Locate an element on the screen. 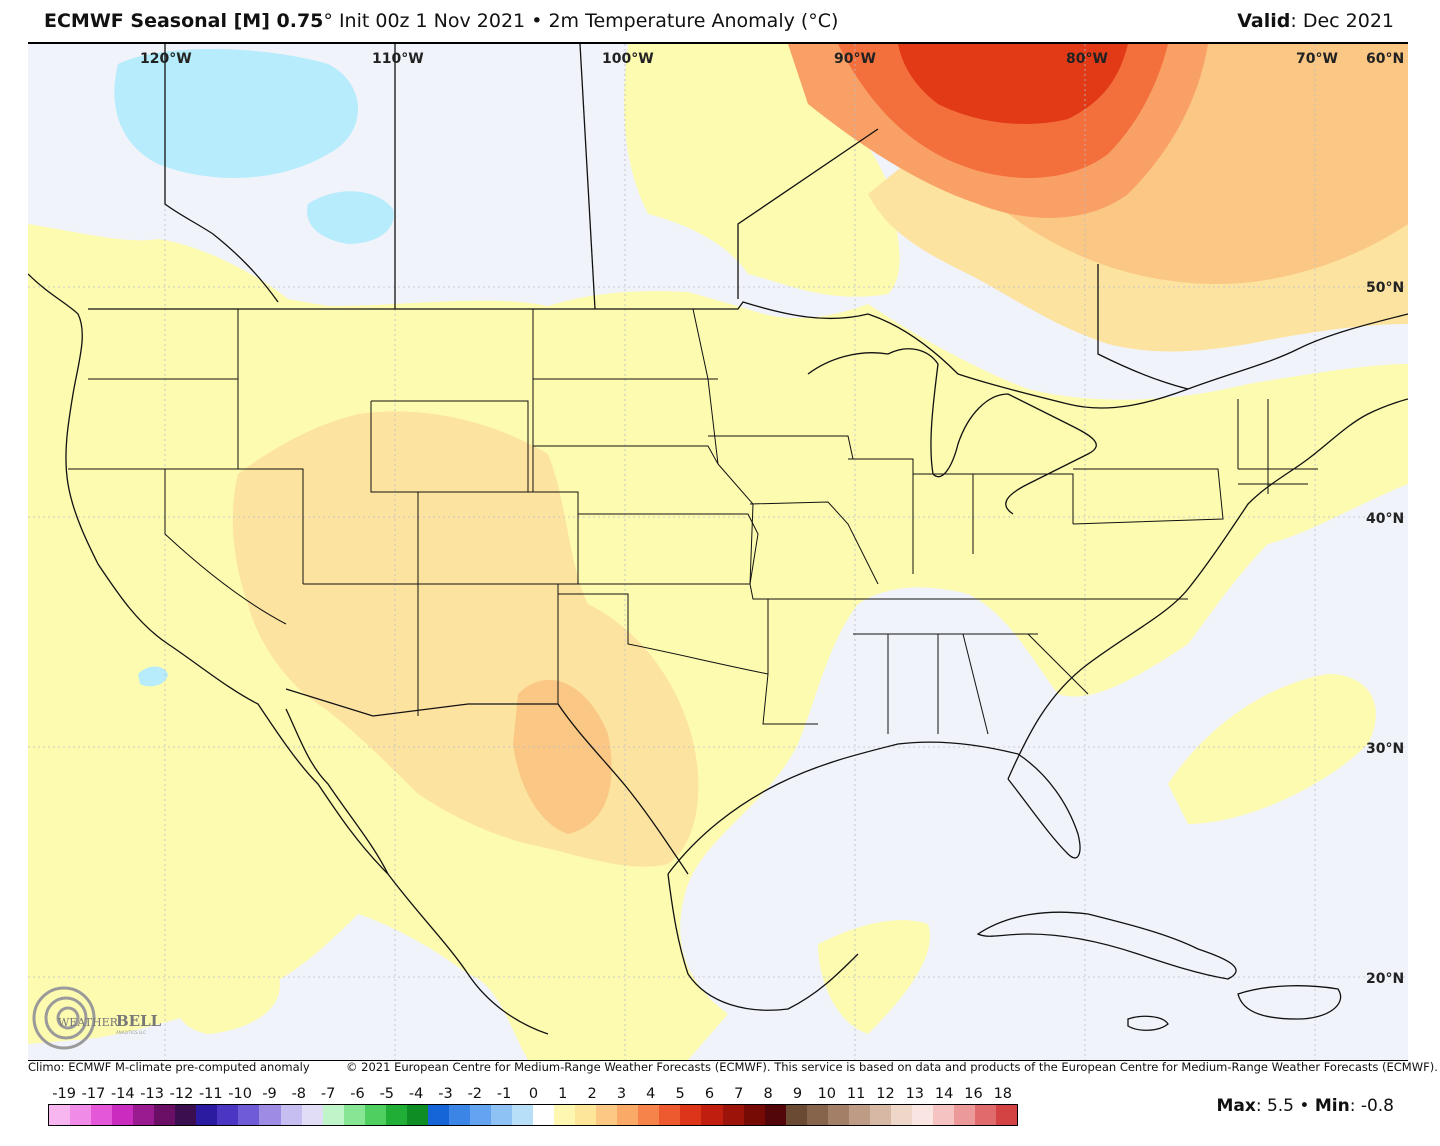 The image size is (1440, 1146). colorbar-label: 6 is located at coordinates (709, 1094).